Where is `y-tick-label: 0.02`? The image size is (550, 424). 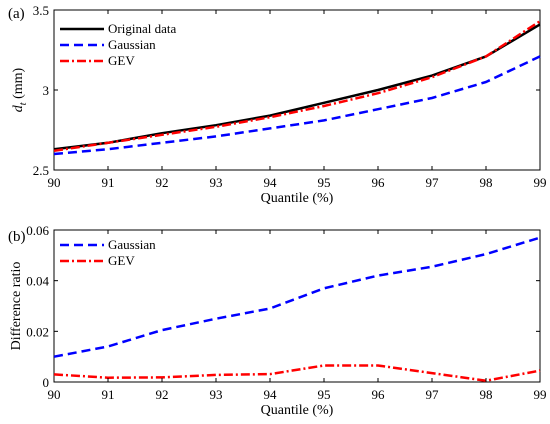 y-tick-label: 0.02 is located at coordinates (37, 331).